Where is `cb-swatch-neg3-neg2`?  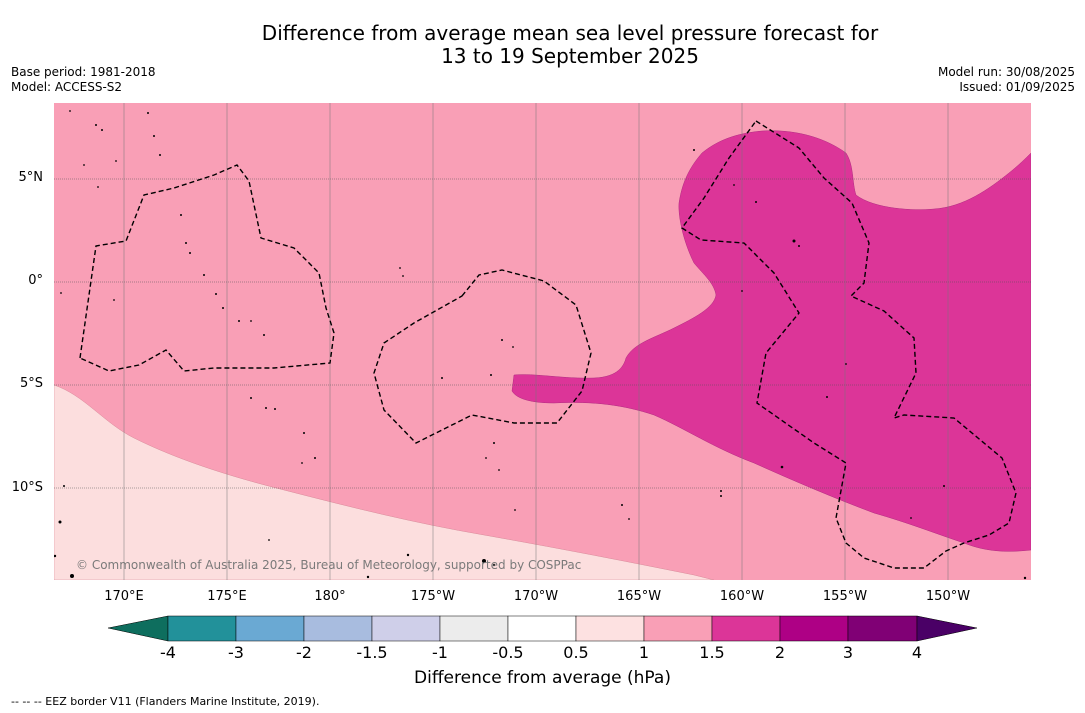
cb-swatch-neg3-neg2 is located at coordinates (270, 628).